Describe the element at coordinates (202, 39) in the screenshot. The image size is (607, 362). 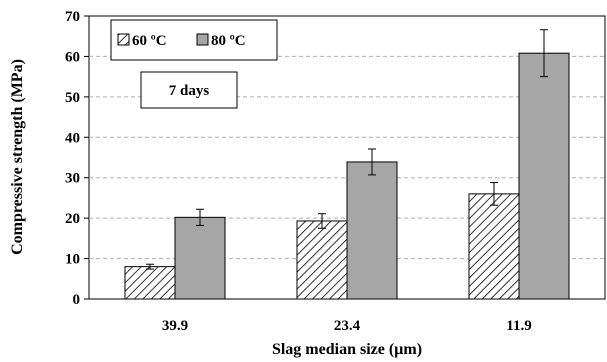
I see `legend-swatch-80c` at that location.